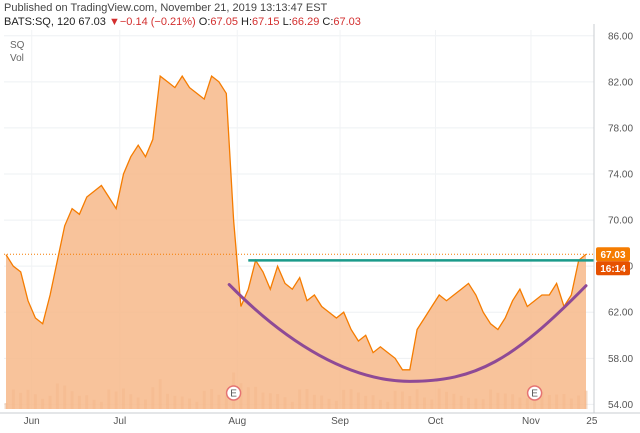 The height and width of the screenshot is (433, 640). I want to click on y-tick-label: 54.00, so click(620, 405).